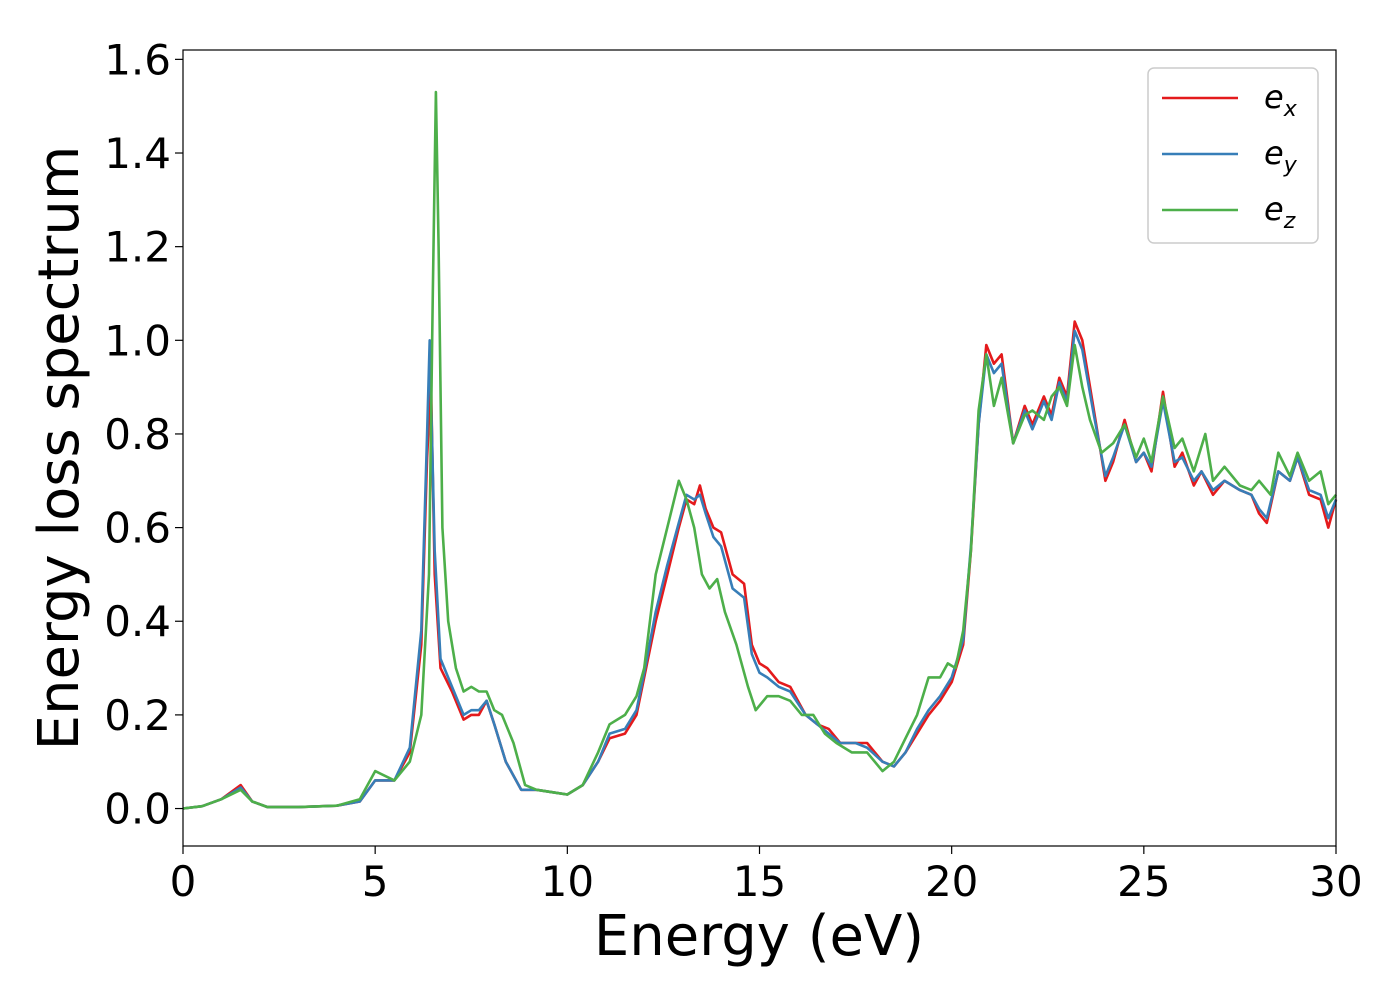 The width and height of the screenshot is (1400, 1000). I want to click on y-tick-label: 1.6, so click(137, 59).